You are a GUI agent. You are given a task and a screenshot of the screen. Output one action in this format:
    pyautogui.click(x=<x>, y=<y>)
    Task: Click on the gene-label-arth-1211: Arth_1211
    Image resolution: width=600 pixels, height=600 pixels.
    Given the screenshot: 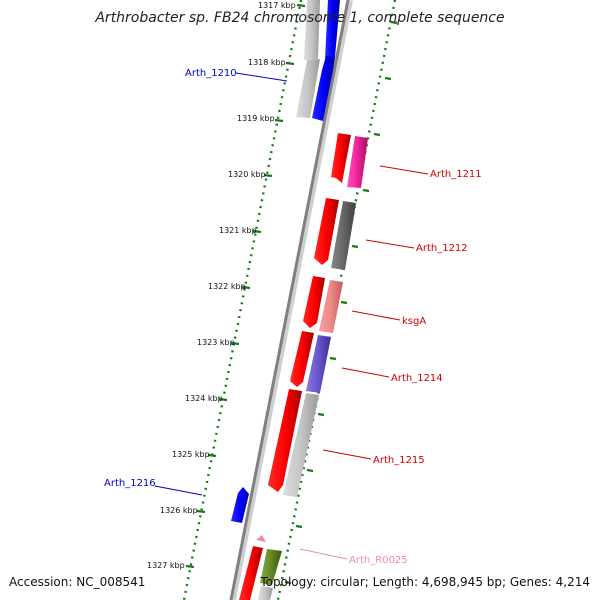 What is the action you would take?
    pyautogui.click(x=456, y=174)
    